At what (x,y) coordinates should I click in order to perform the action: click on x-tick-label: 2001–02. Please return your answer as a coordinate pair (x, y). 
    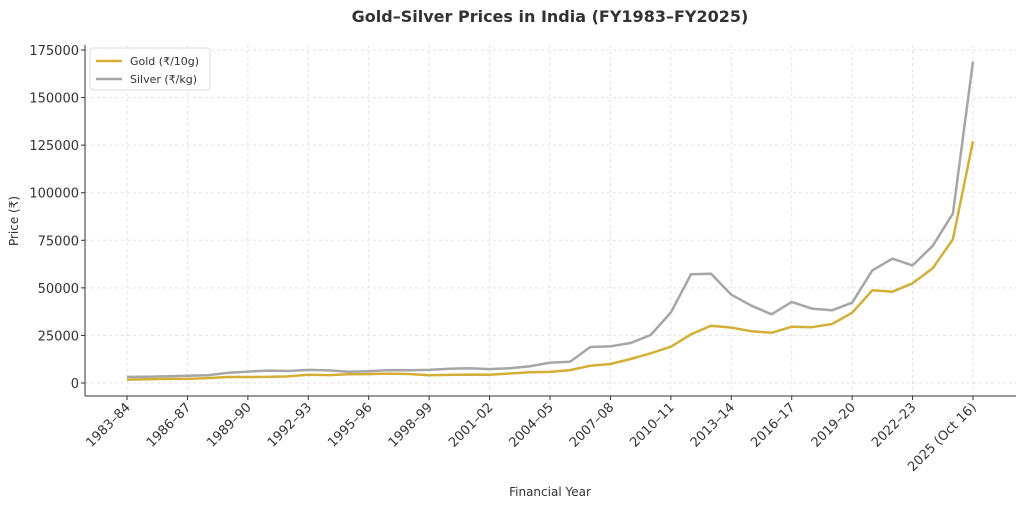
    Looking at the image, I should click on (471, 425).